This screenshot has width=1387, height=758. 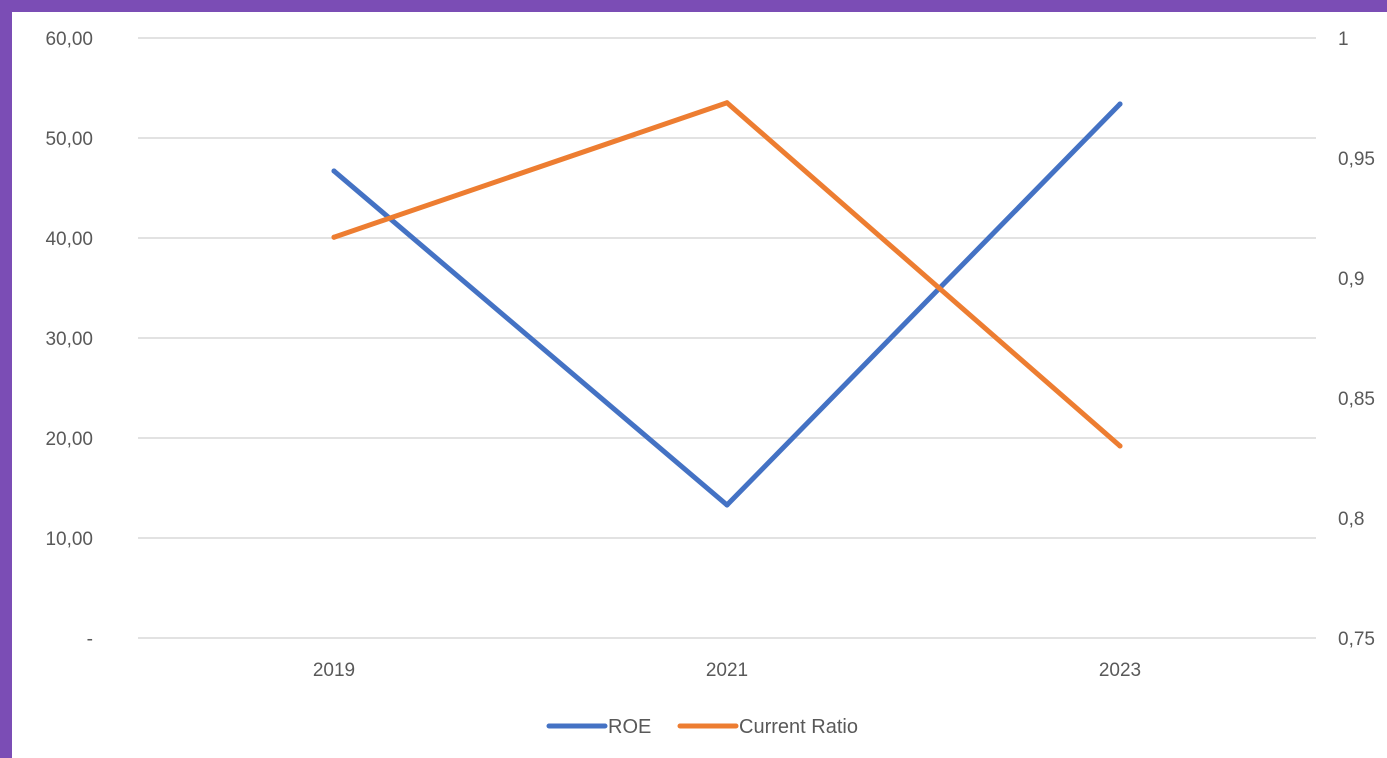 What do you see at coordinates (69, 239) in the screenshot?
I see `left-axis-tick-label: 40,00` at bounding box center [69, 239].